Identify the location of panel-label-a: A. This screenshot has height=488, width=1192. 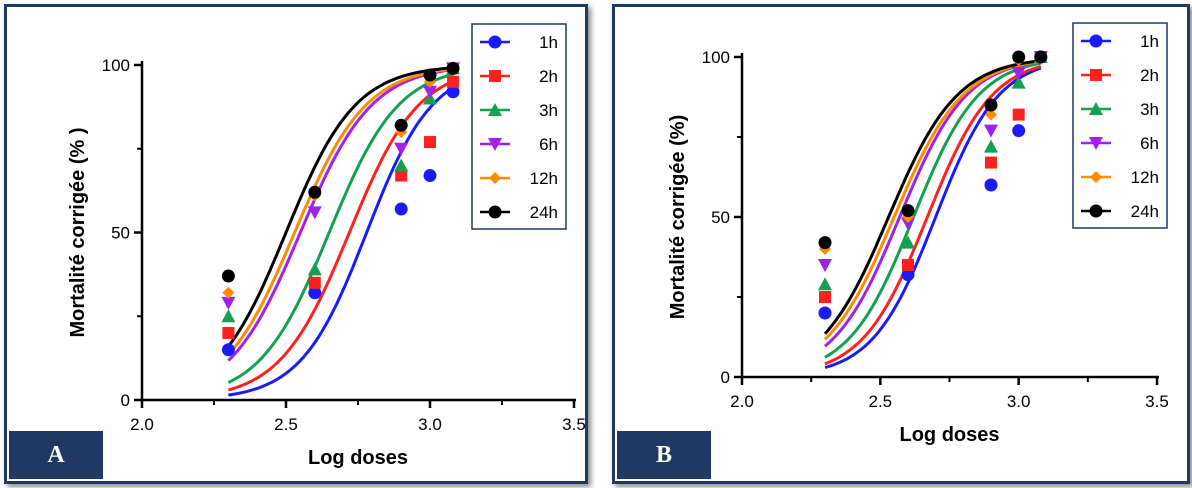
(56, 455).